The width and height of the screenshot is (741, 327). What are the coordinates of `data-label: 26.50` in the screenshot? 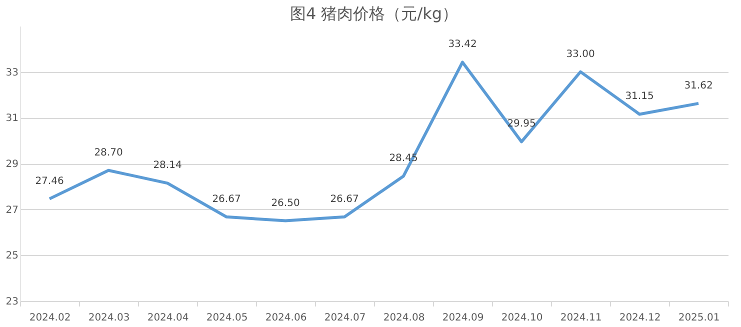 It's located at (285, 203).